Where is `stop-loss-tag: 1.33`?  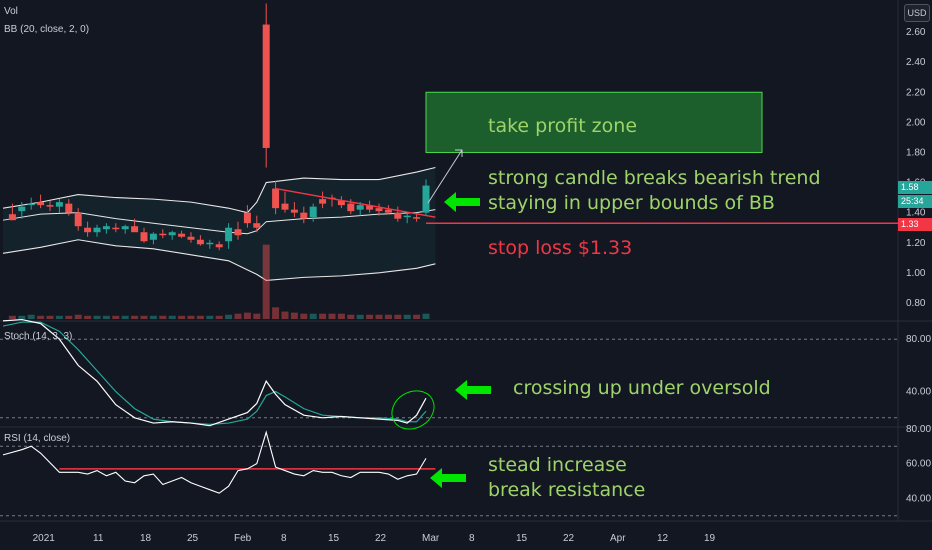
stop-loss-tag: 1.33 is located at coordinates (915, 224).